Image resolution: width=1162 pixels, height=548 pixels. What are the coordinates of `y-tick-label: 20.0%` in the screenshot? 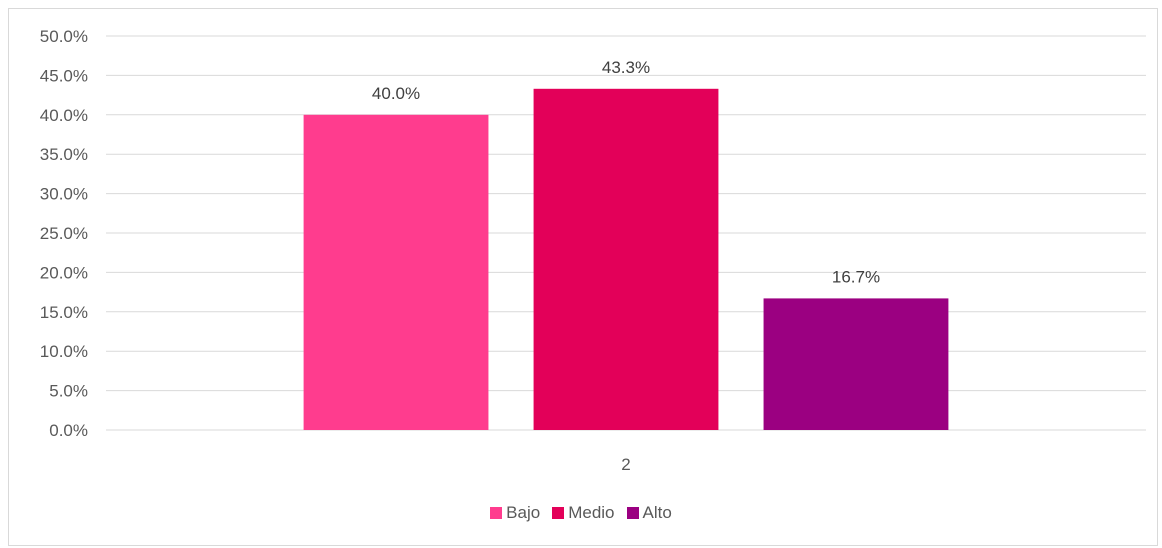 It's located at (64, 272).